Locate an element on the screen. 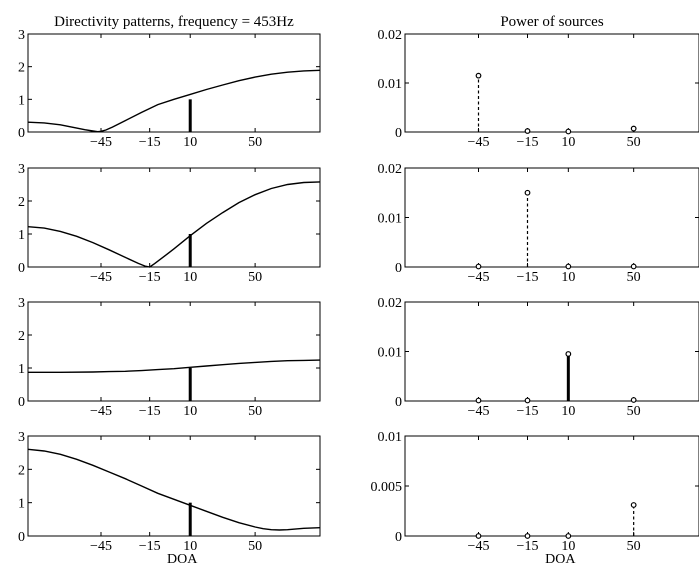  chart-title: Directivity patterns, frequency = 453Hz is located at coordinates (174, 22).